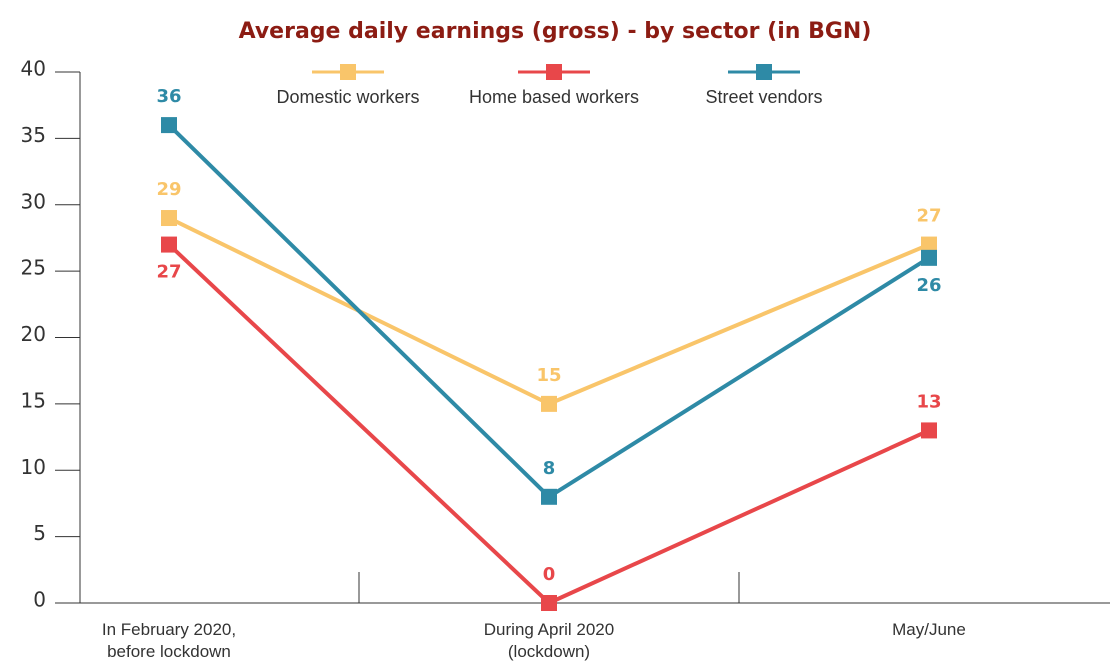 The height and width of the screenshot is (666, 1110). What do you see at coordinates (33, 334) in the screenshot?
I see `y-tick-label: 20` at bounding box center [33, 334].